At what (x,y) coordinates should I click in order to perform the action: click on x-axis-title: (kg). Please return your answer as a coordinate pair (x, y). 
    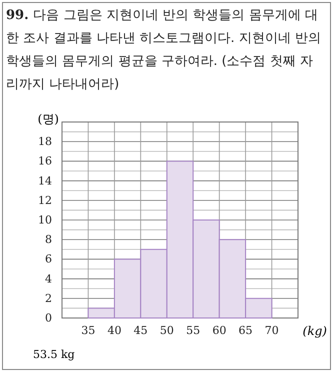
    Looking at the image, I should click on (315, 331).